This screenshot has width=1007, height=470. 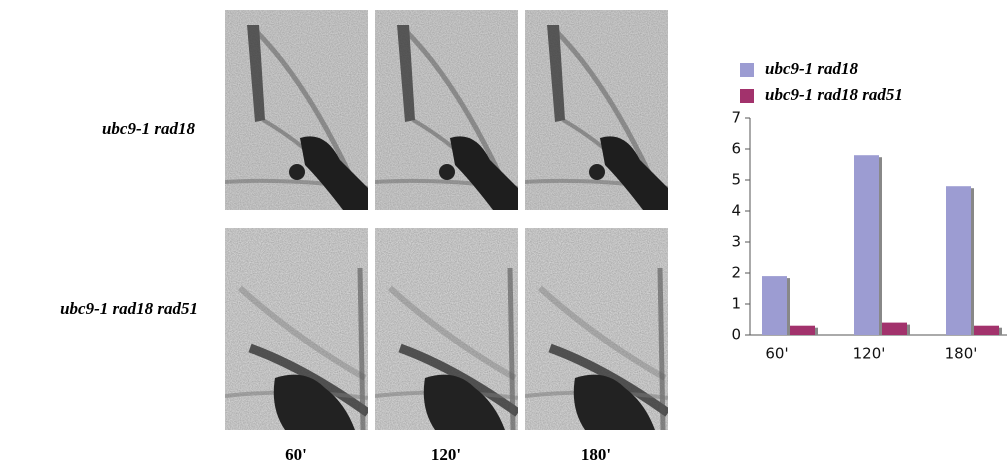 What do you see at coordinates (736, 304) in the screenshot?
I see `y-tick-label: 1` at bounding box center [736, 304].